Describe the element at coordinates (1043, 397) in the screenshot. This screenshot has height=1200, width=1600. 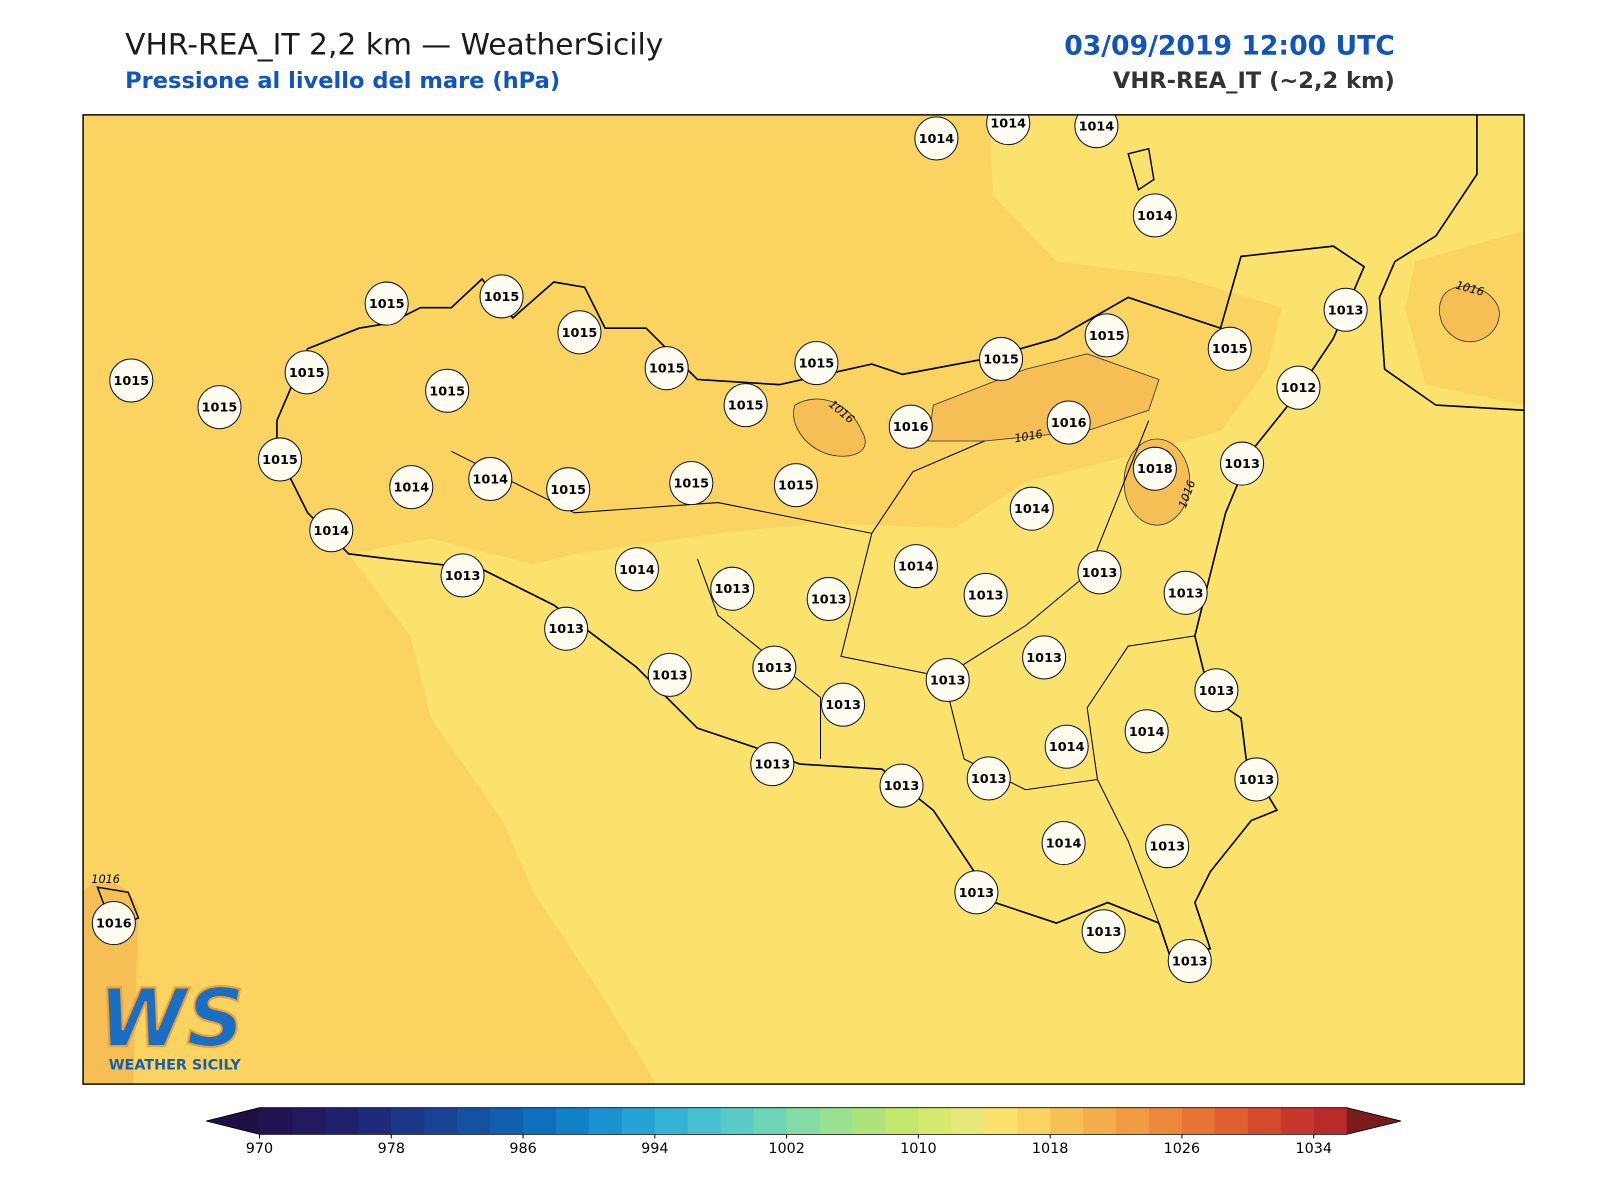
I see `contour-area` at that location.